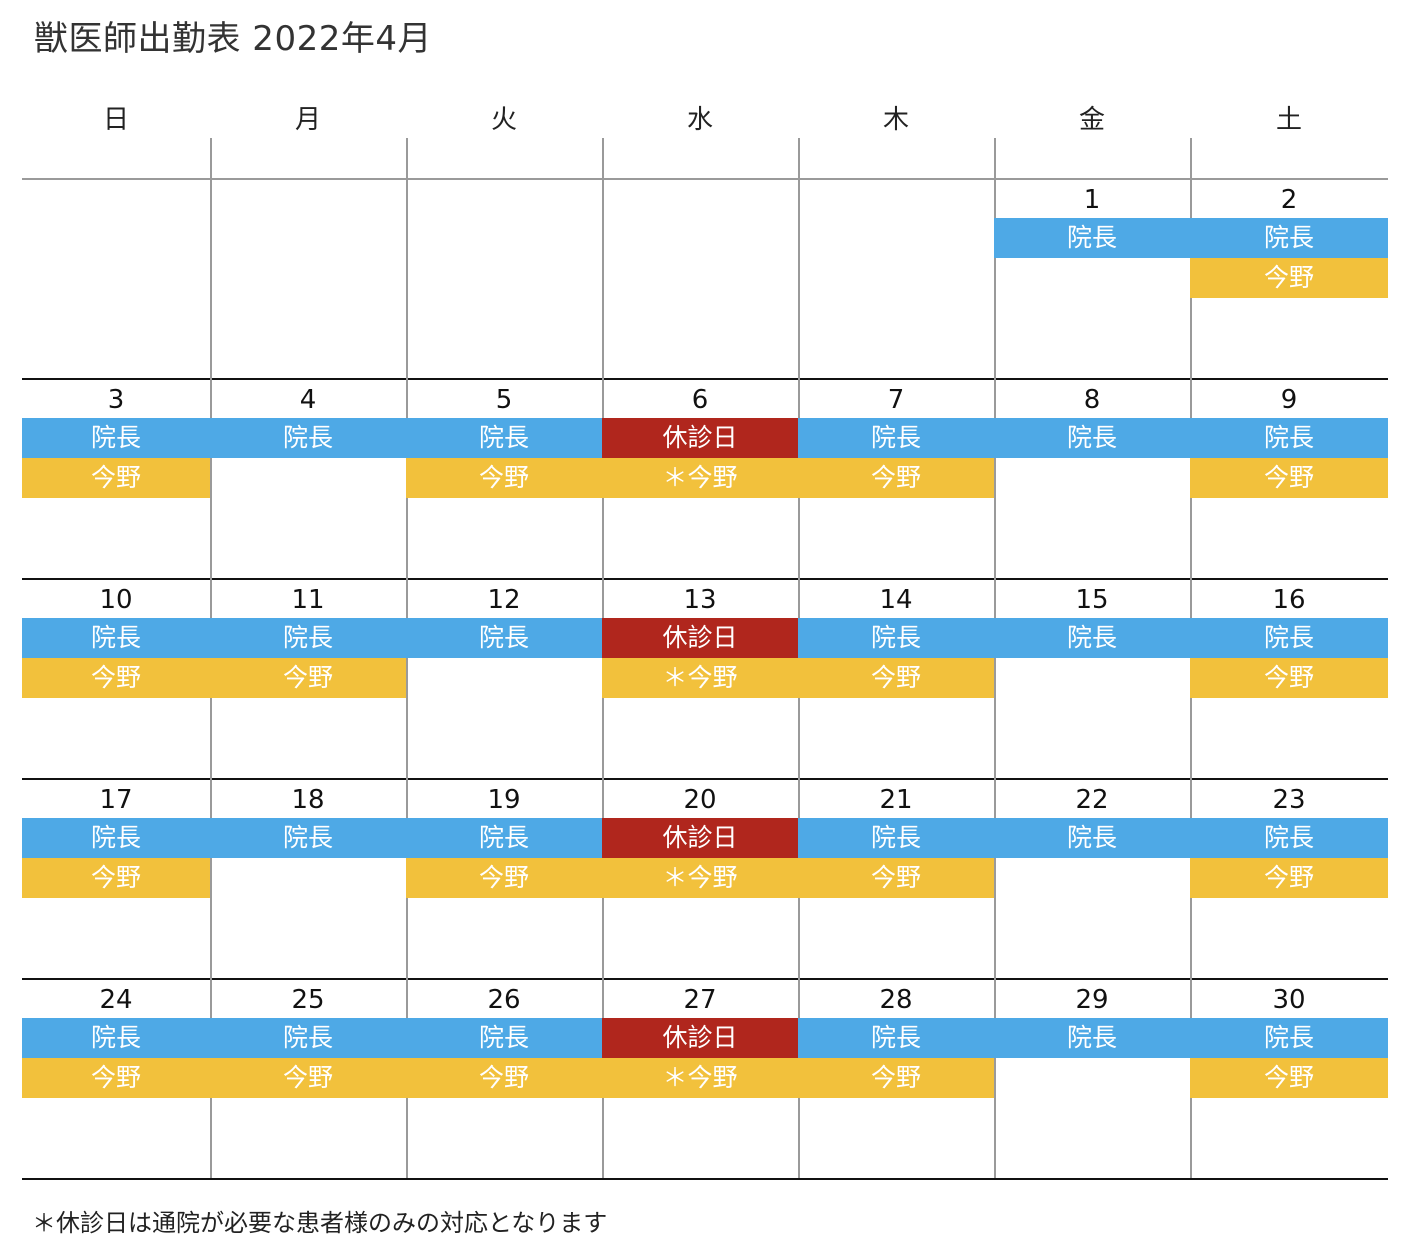 This screenshot has height=1244, width=1406. What do you see at coordinates (308, 600) in the screenshot?
I see `day-number: 11` at bounding box center [308, 600].